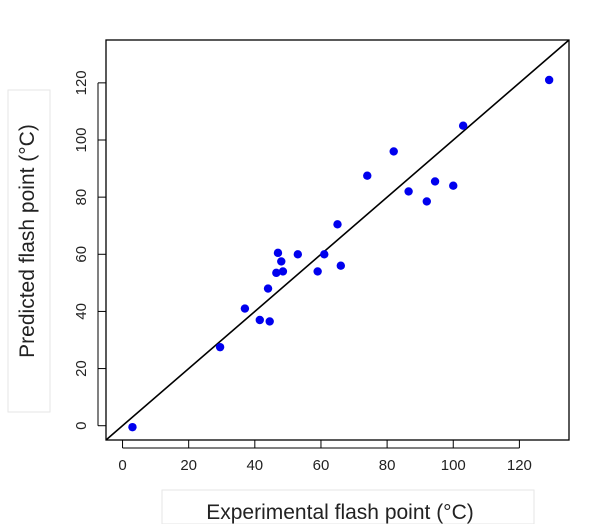 Image resolution: width=606 pixels, height=524 pixels. What do you see at coordinates (81, 197) in the screenshot?
I see `y-tick-label: 80` at bounding box center [81, 197].